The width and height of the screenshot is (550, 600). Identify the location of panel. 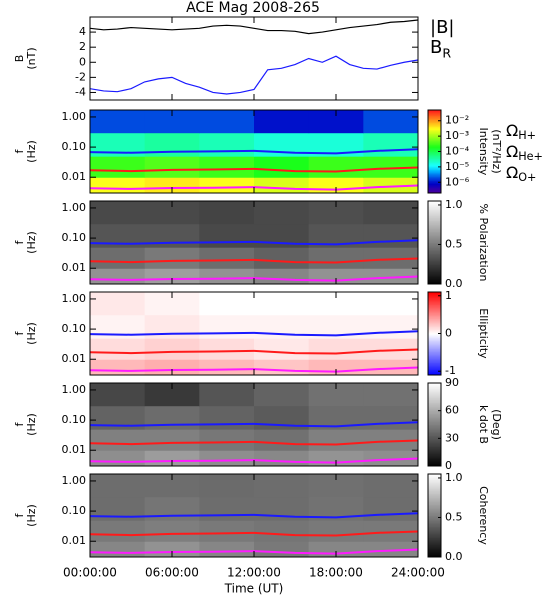
(254, 333).